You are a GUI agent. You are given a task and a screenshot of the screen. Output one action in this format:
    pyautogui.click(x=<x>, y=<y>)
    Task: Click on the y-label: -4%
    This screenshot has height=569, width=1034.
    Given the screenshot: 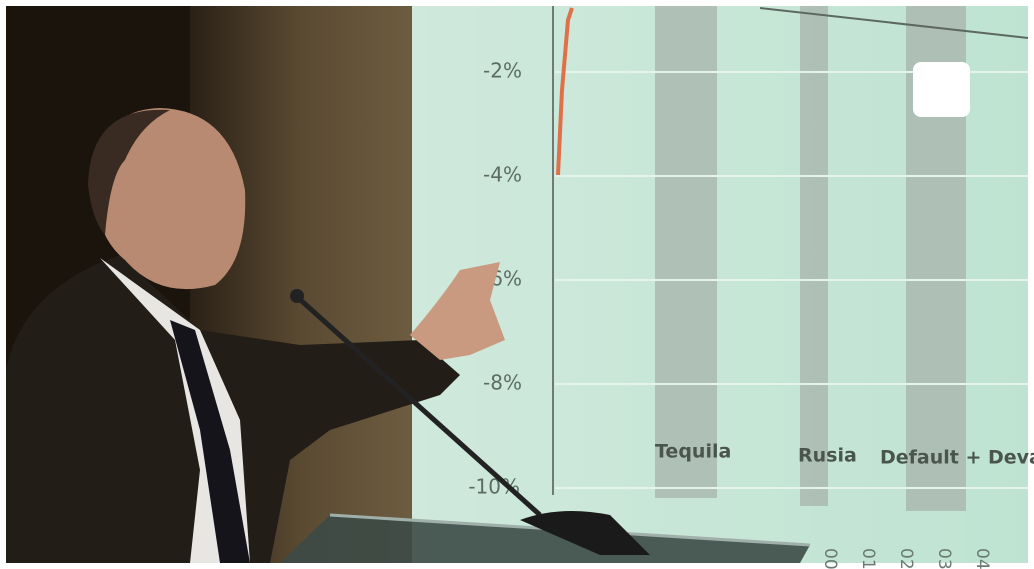 What is the action you would take?
    pyautogui.click(x=502, y=175)
    